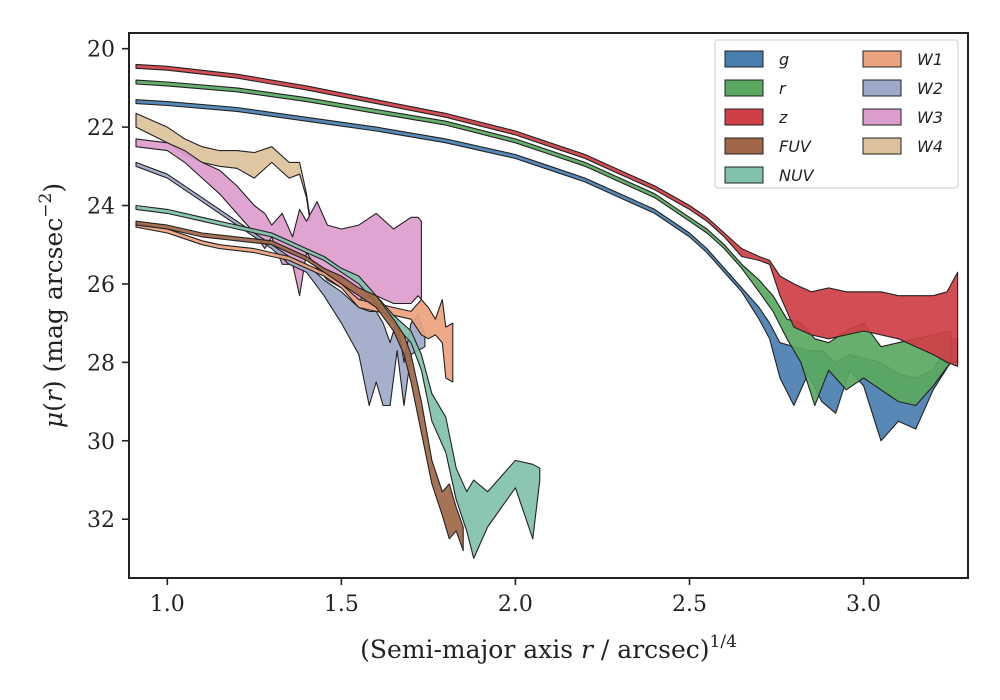  Describe the element at coordinates (930, 59) in the screenshot. I see `legend-label-w1: W1` at that location.